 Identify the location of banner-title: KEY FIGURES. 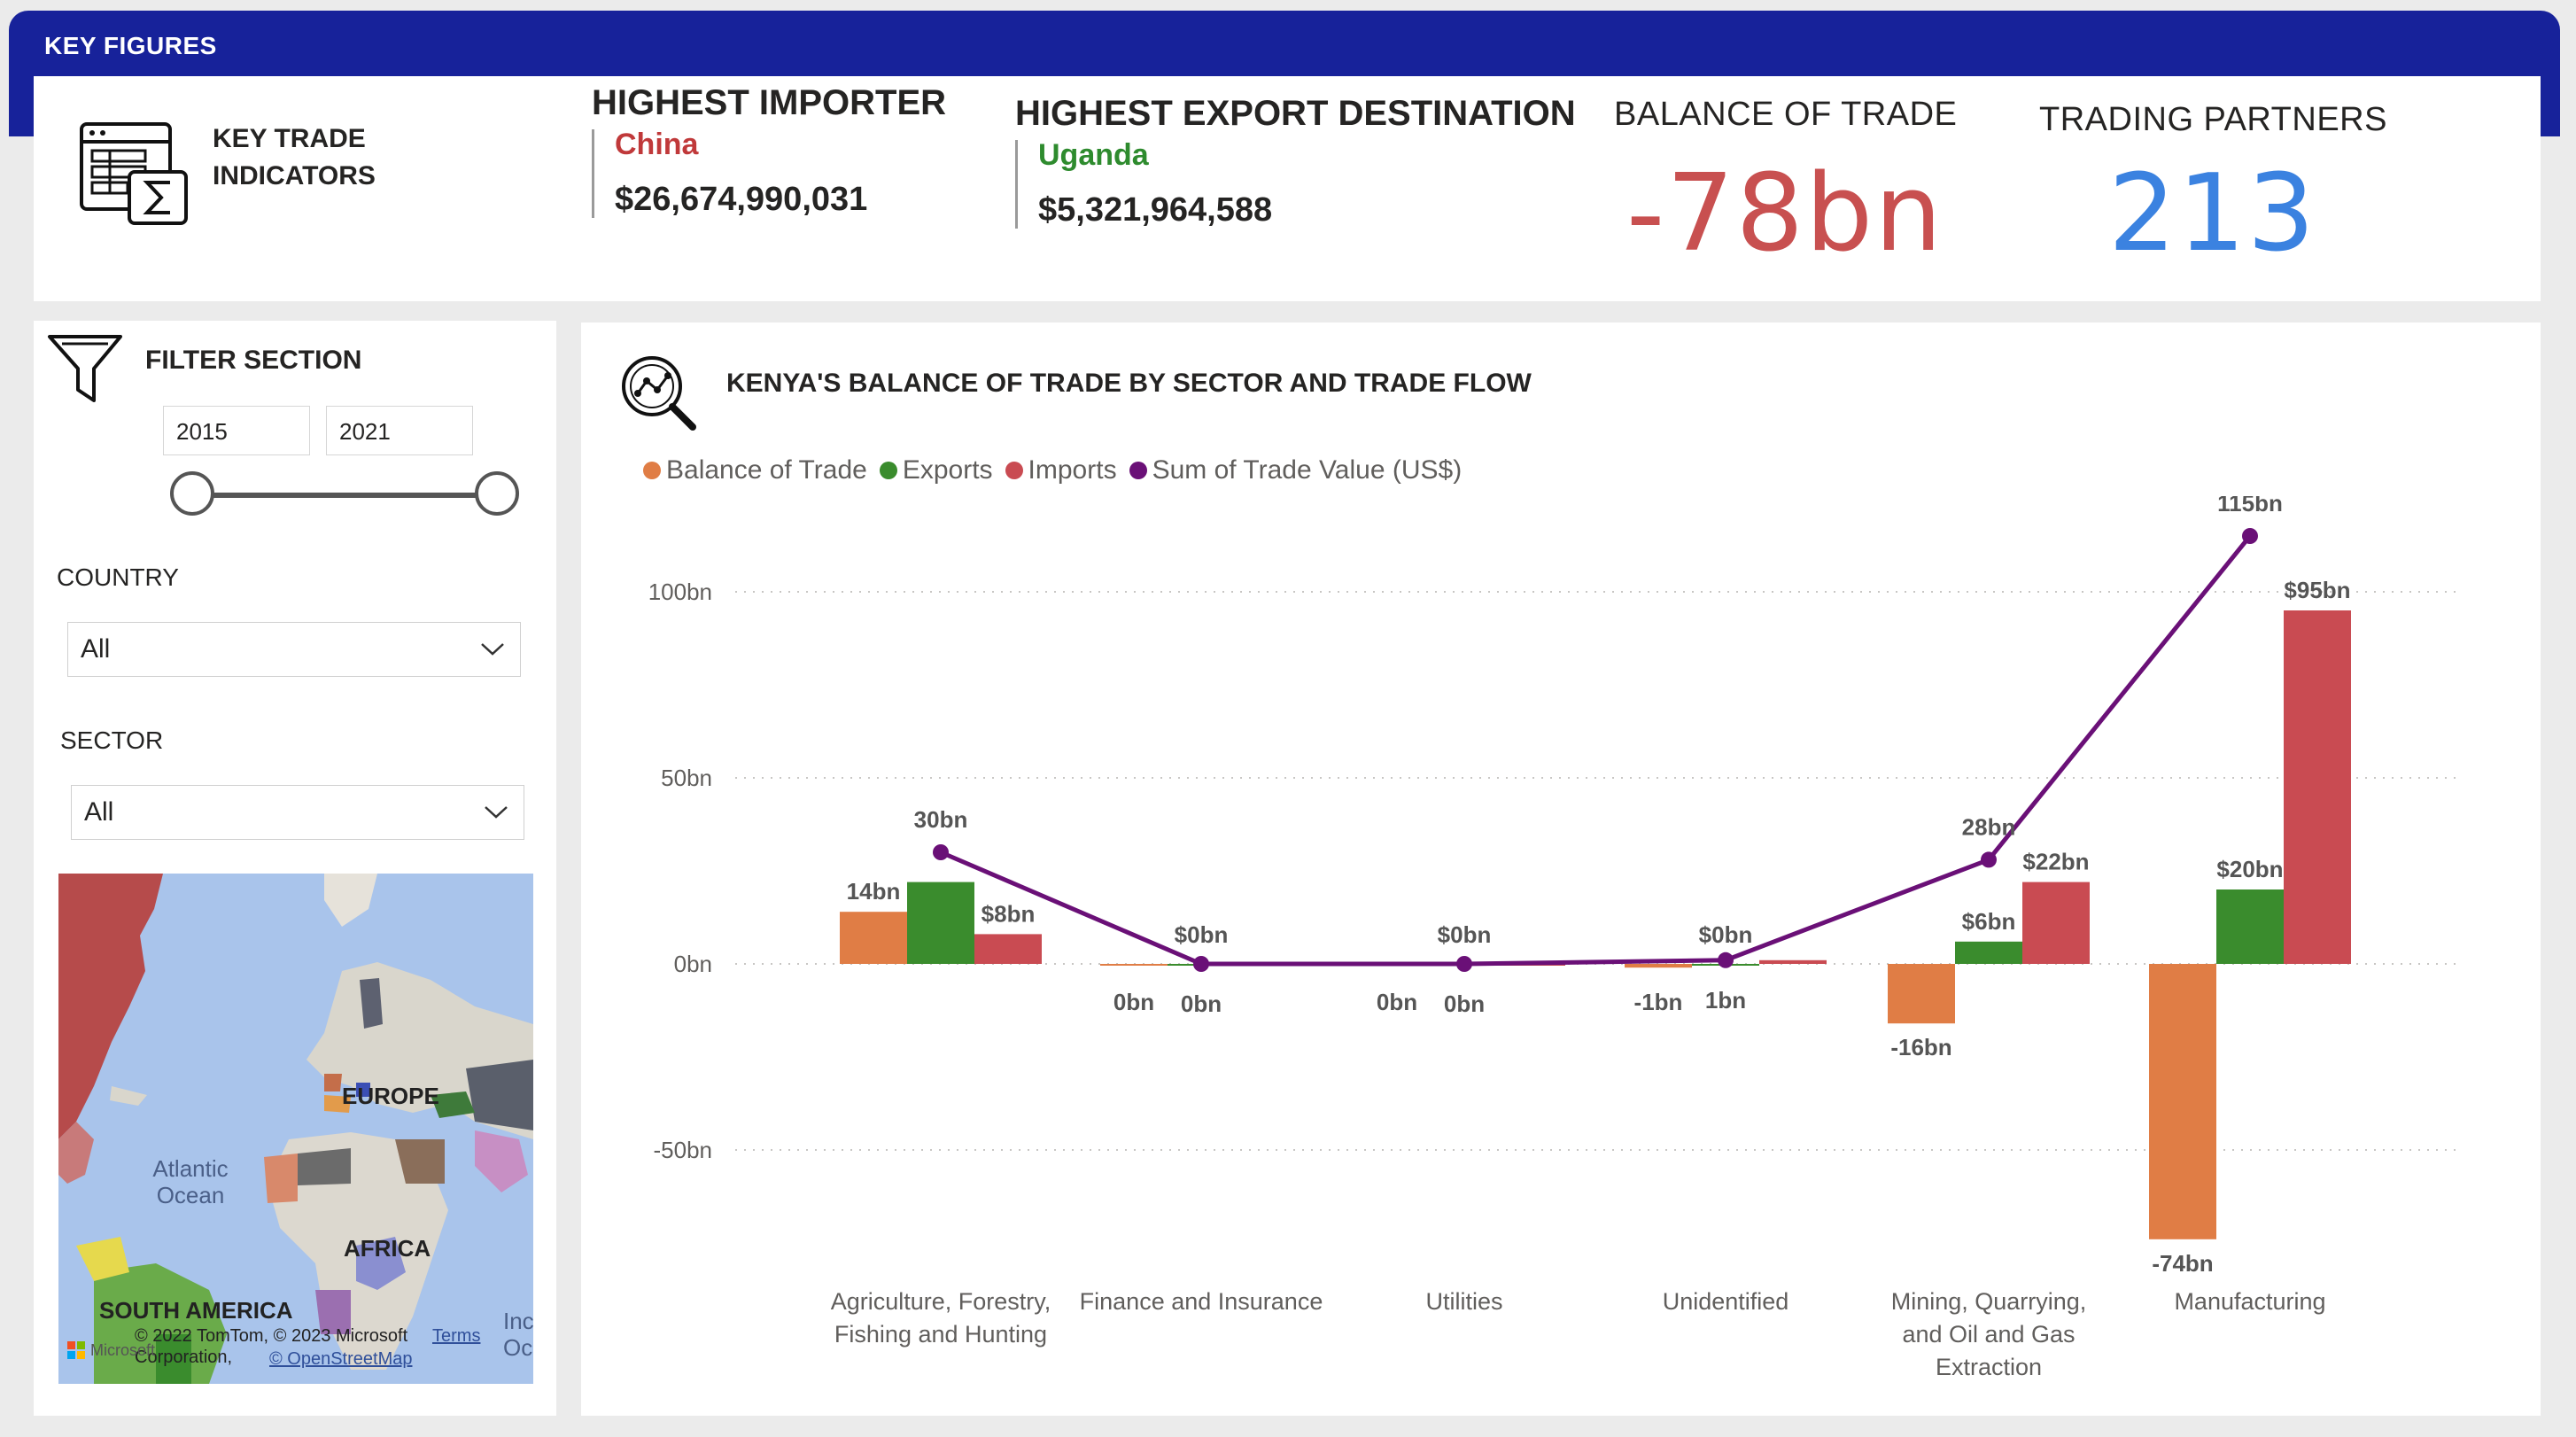
(130, 45).